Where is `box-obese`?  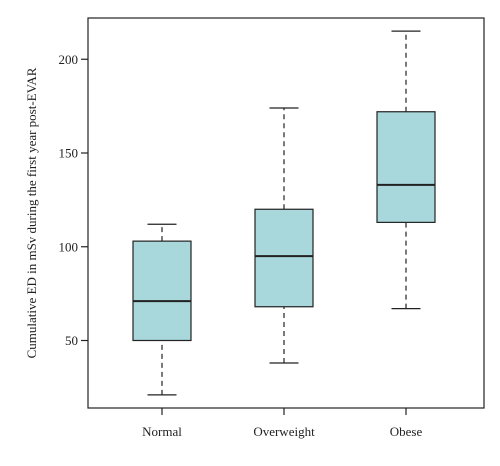
box-obese is located at coordinates (406, 170).